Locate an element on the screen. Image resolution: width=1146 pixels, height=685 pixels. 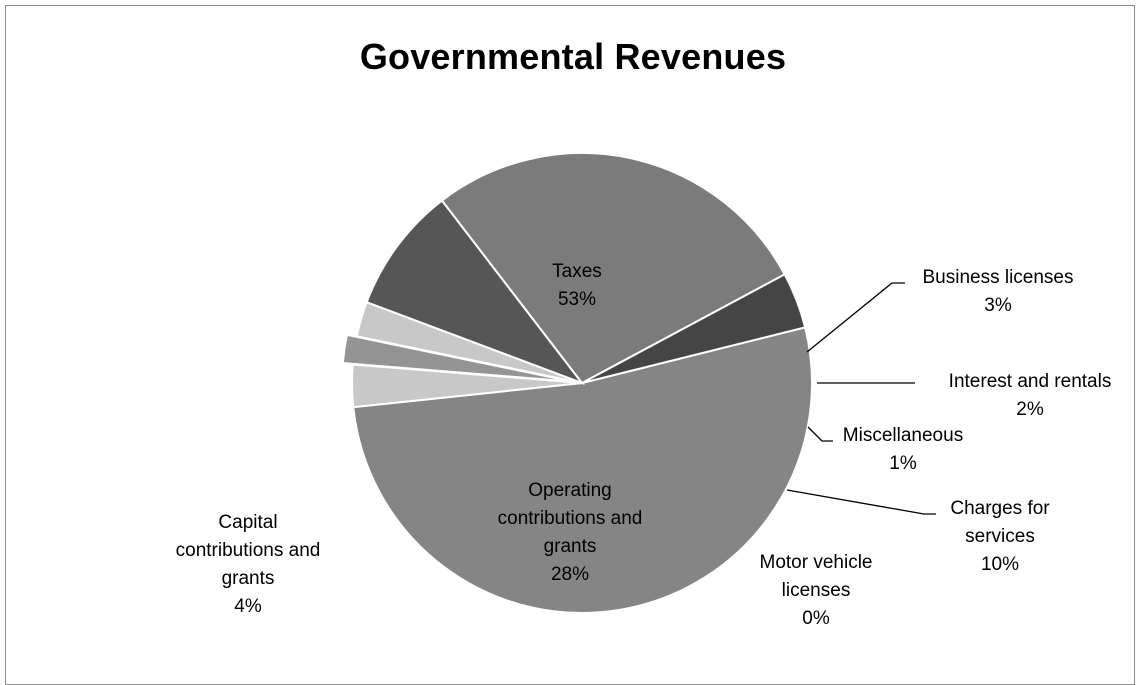
data-label-operating-contributions-and-grants: Operating contributions and grants 28% is located at coordinates (570, 532).